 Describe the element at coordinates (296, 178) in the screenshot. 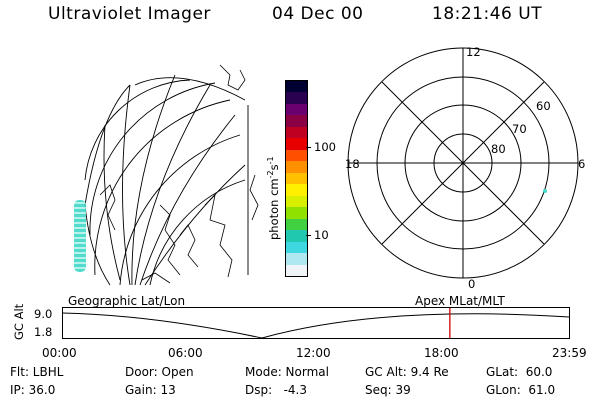

I see `color-bar` at that location.